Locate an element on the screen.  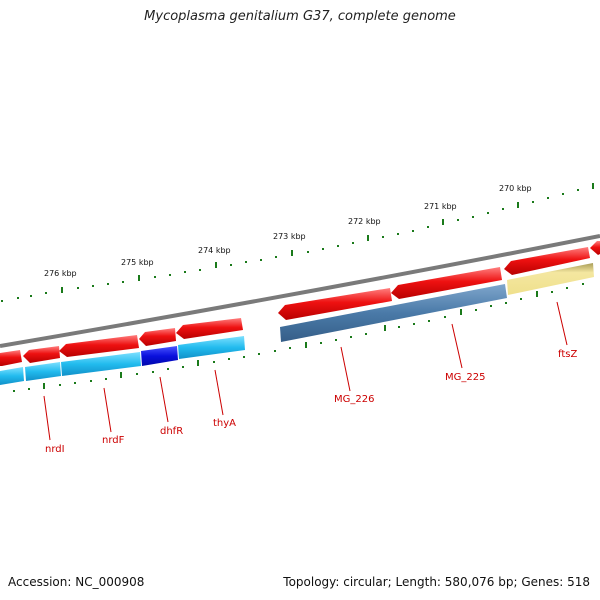
gene-label-thya: thyA is located at coordinates (224, 423).